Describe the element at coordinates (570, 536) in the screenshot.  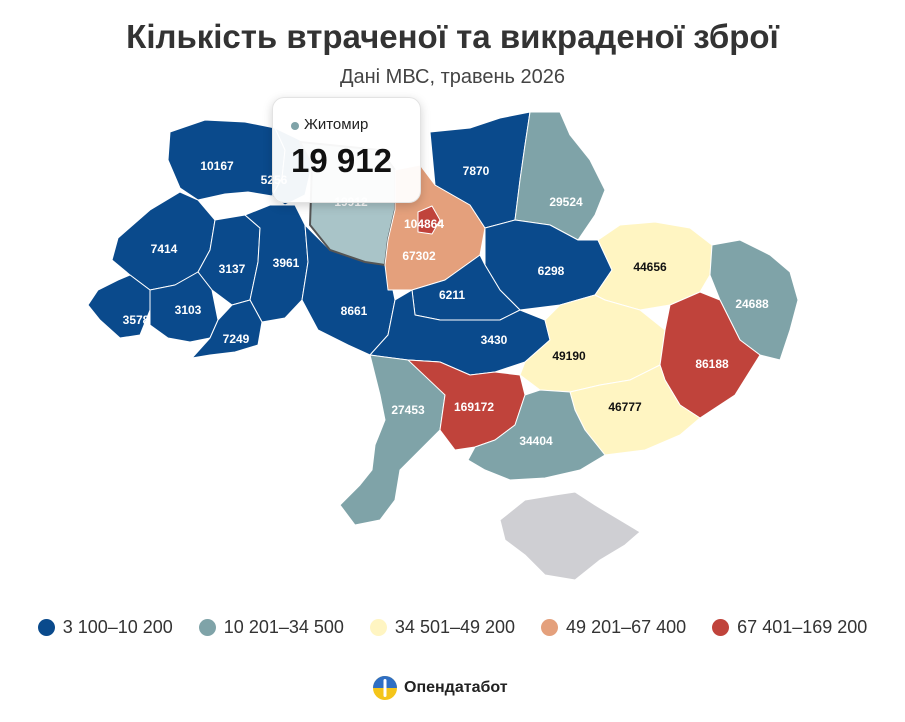
I see `region-crimea` at that location.